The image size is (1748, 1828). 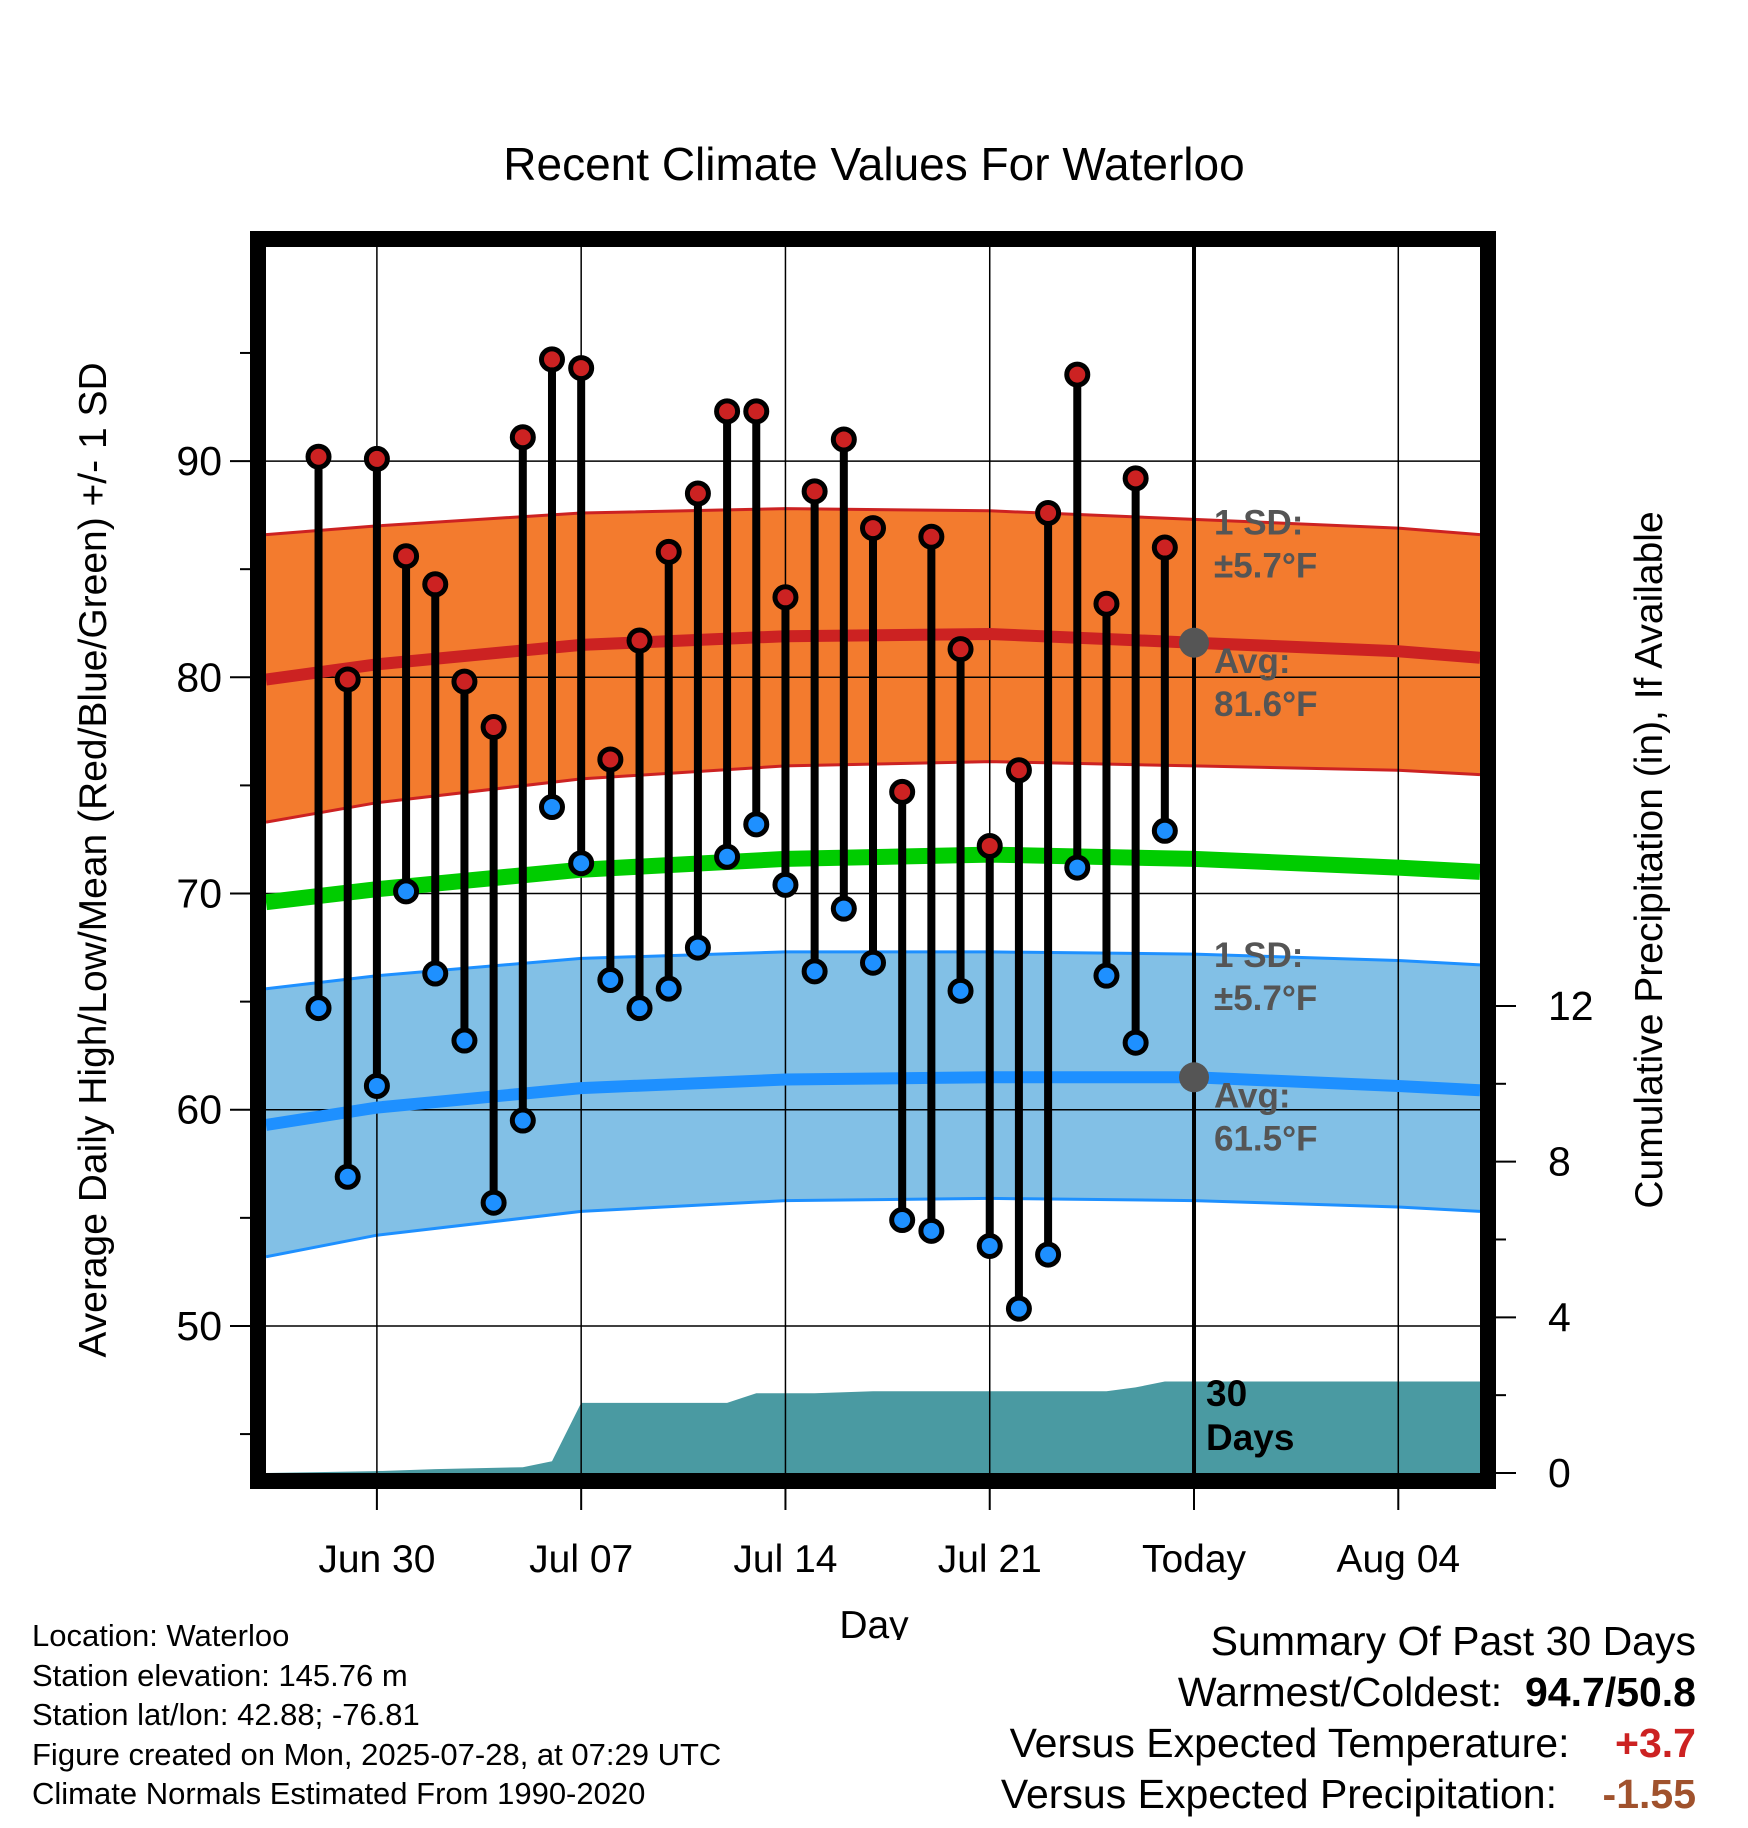 I want to click on x-tick-label-3: Jul 21, so click(x=990, y=1559).